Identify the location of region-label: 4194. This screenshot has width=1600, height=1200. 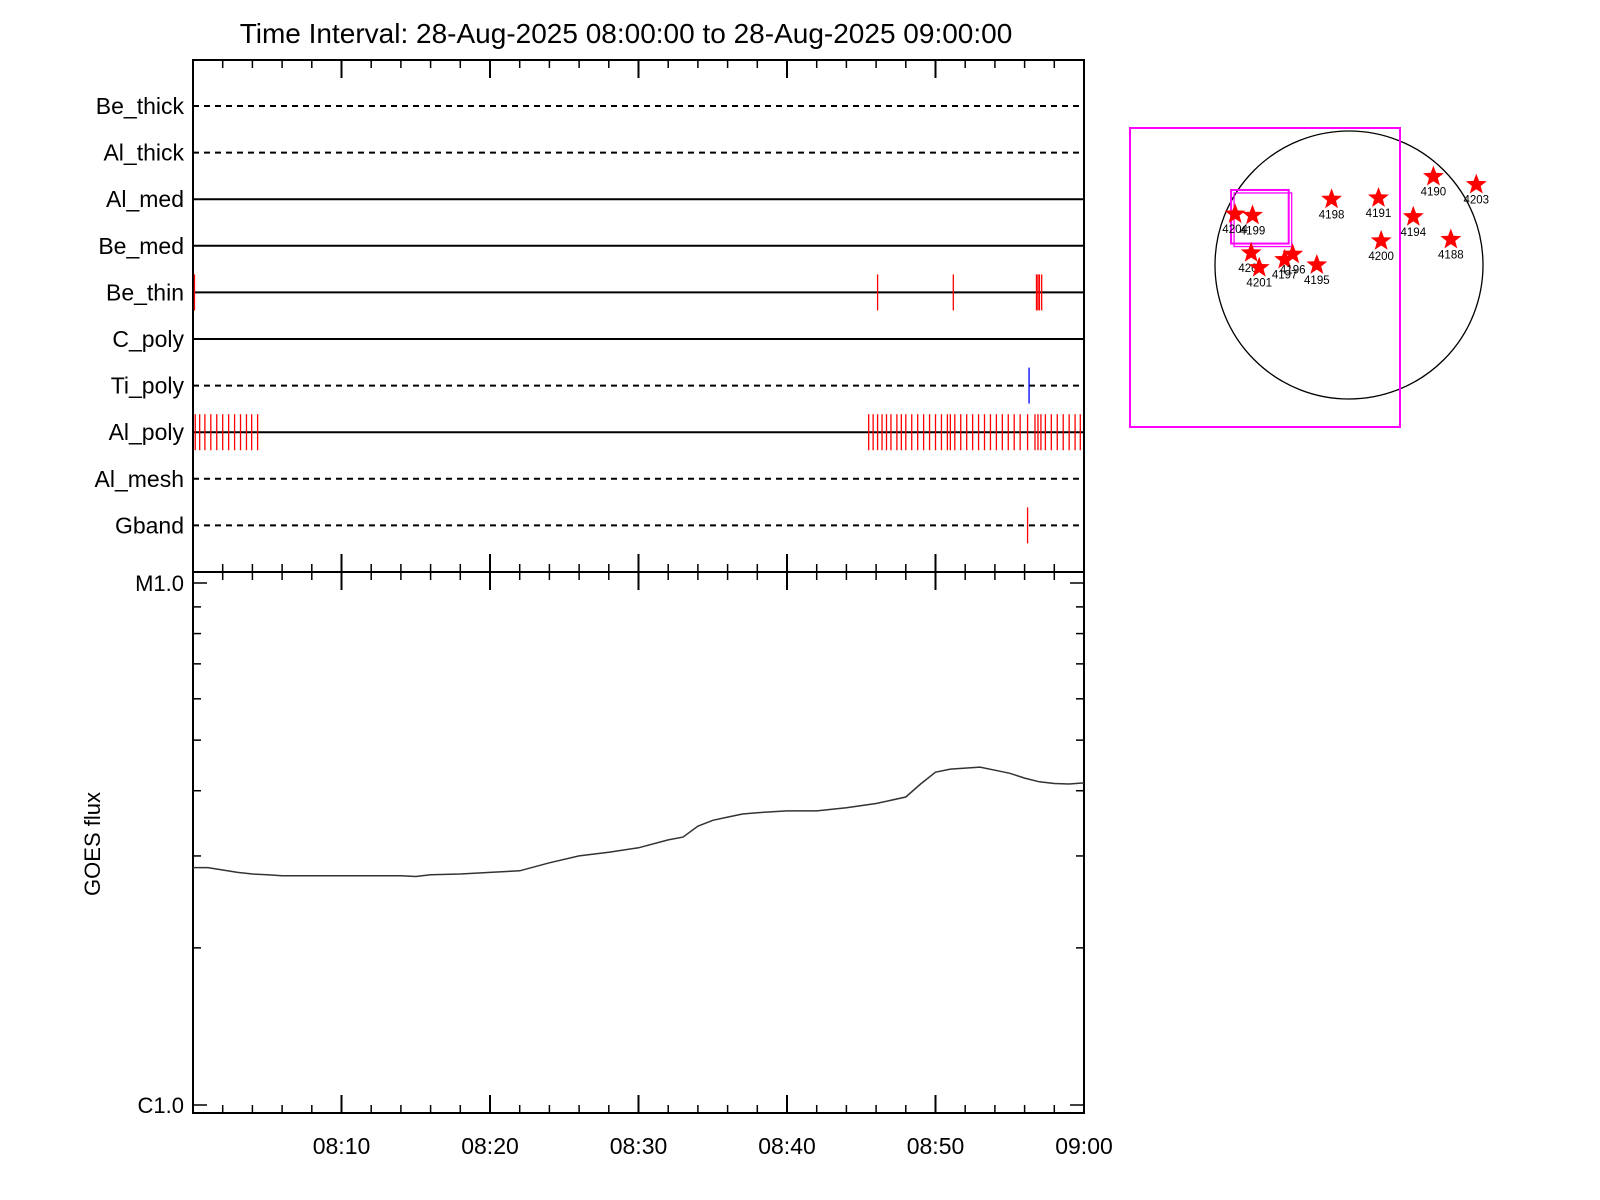
(1414, 233).